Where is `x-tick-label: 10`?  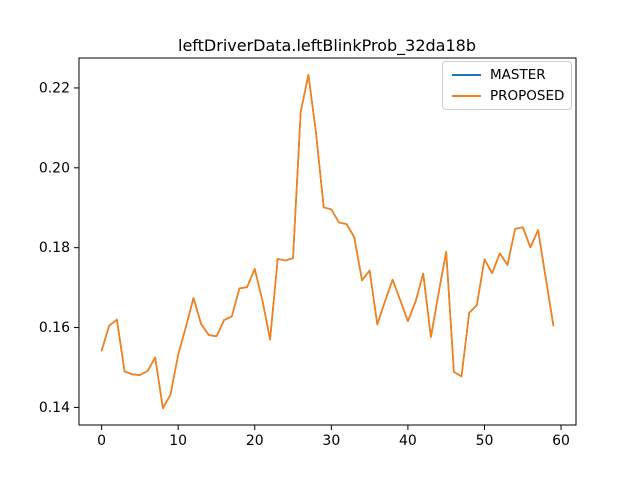 x-tick-label: 10 is located at coordinates (178, 441).